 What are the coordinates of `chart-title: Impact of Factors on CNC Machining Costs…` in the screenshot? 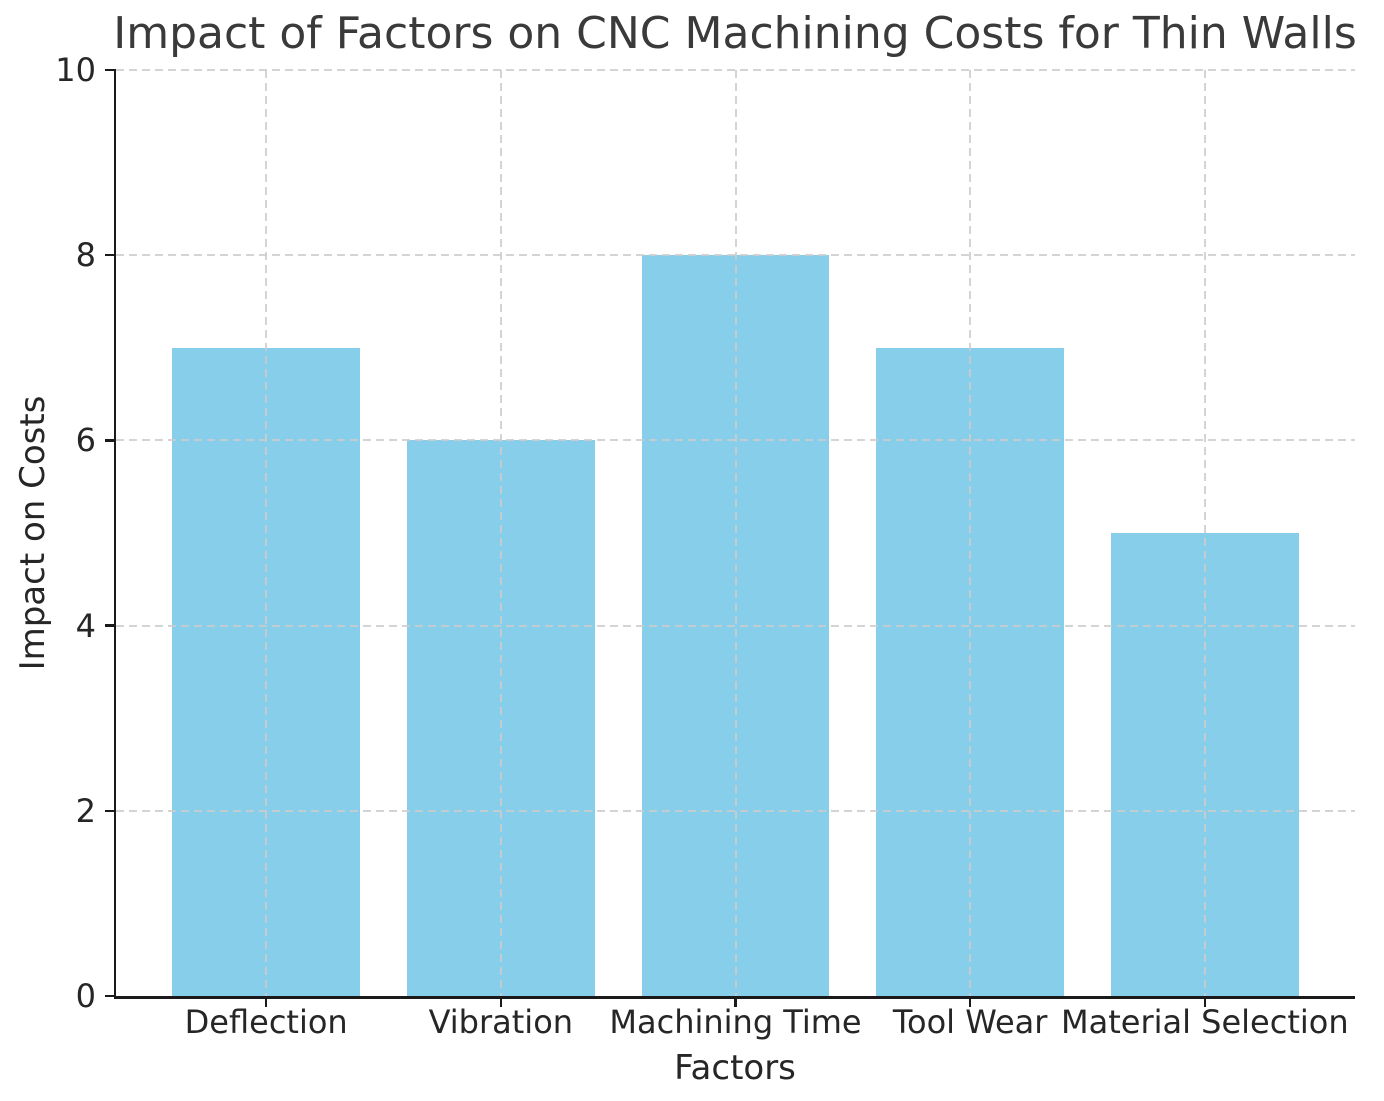 It's located at (735, 33).